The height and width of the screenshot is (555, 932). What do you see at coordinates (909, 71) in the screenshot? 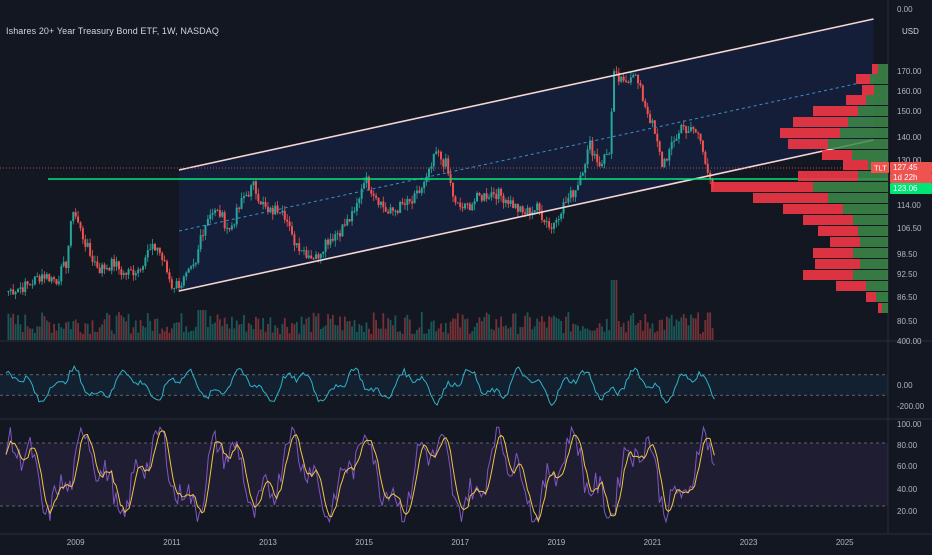
I see `price-tick-label: 170.00` at bounding box center [909, 71].